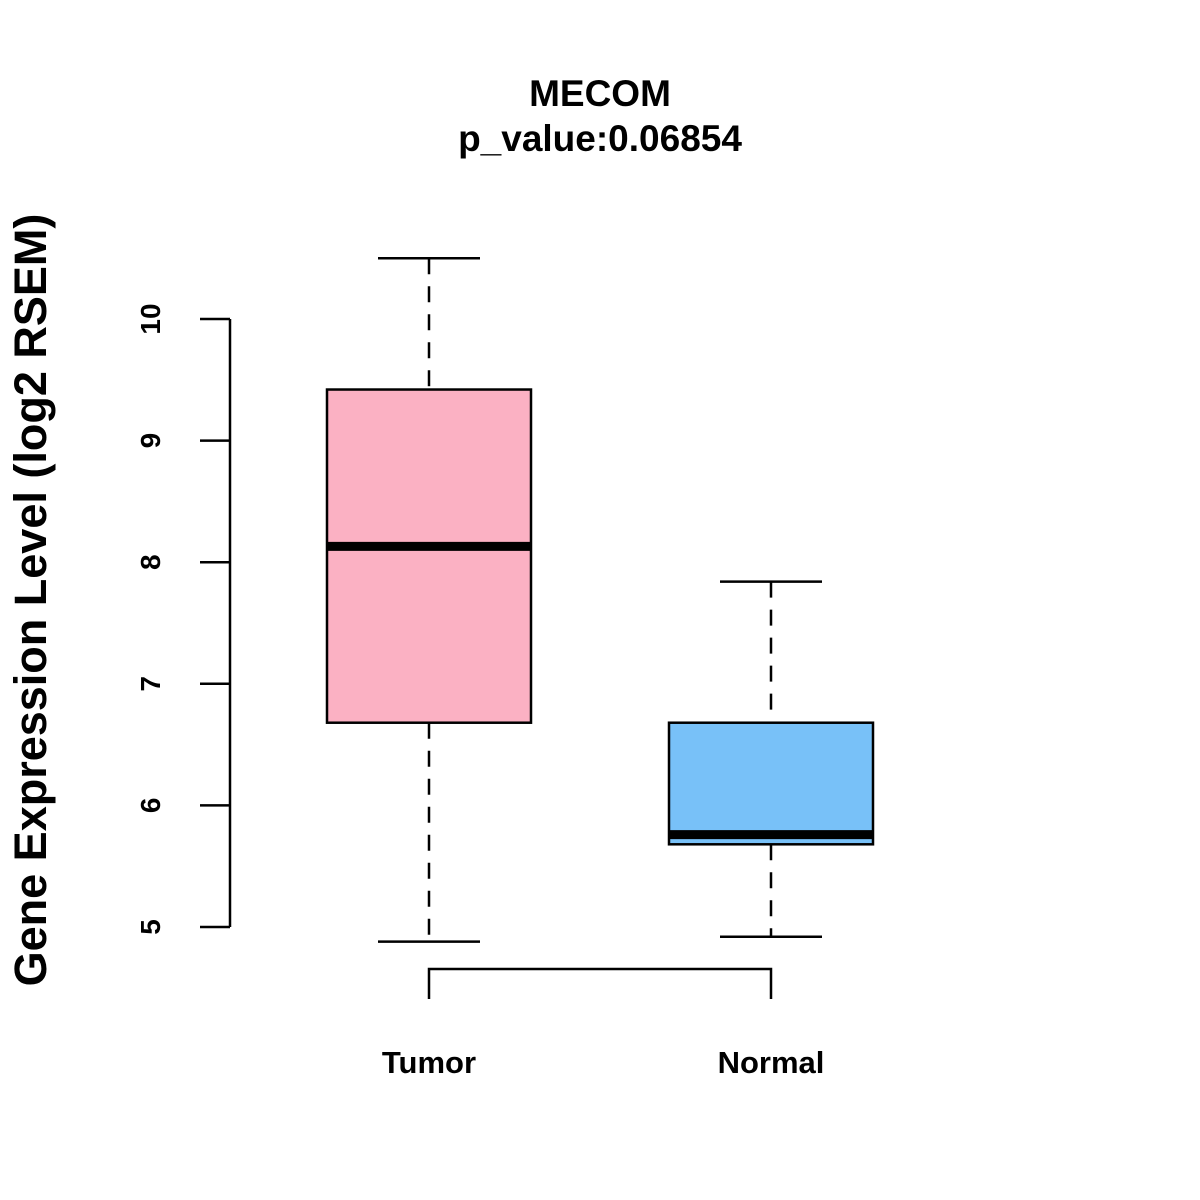 This screenshot has height=1200, width=1200. What do you see at coordinates (150, 927) in the screenshot?
I see `y-tick-label-5: 5` at bounding box center [150, 927].